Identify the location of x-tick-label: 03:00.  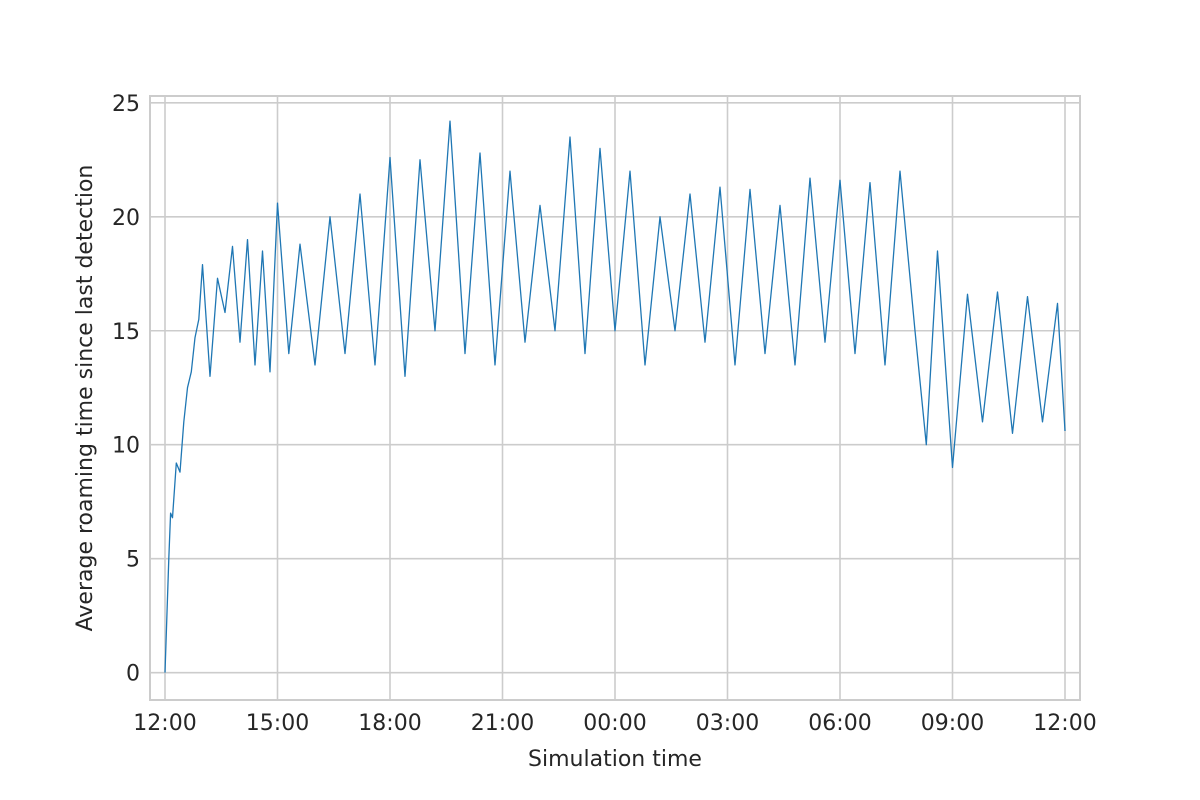
(727, 723).